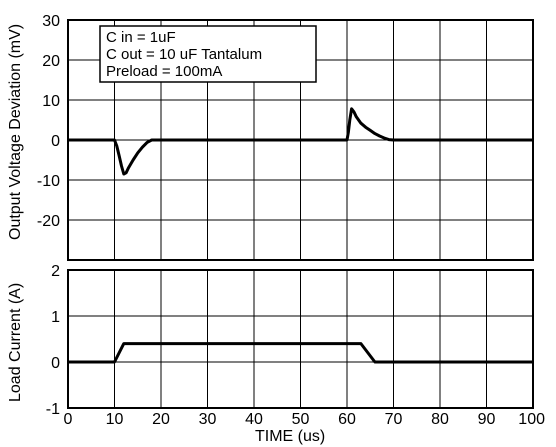 This screenshot has height=447, width=556. I want to click on top-y-tick-label: -20, so click(48, 221).